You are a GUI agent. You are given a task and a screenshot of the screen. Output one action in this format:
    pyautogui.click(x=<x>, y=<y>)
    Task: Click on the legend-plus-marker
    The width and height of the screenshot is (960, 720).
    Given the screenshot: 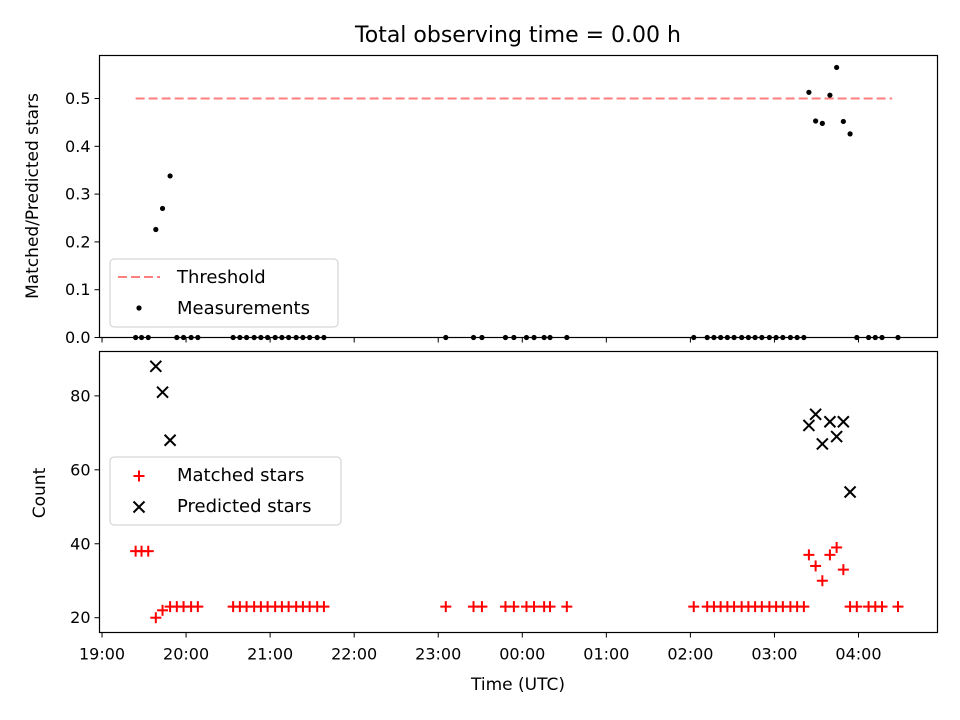 What is the action you would take?
    pyautogui.click(x=139, y=476)
    